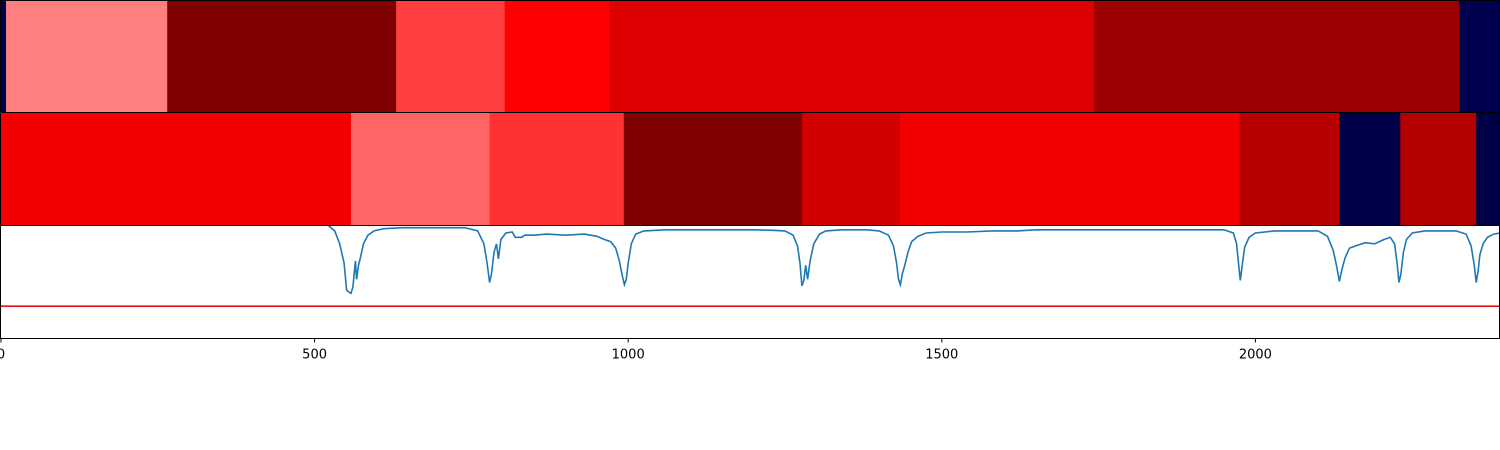 This screenshot has height=450, width=1500. Describe the element at coordinates (1255, 355) in the screenshot. I see `x-tick-label: 2000` at that location.